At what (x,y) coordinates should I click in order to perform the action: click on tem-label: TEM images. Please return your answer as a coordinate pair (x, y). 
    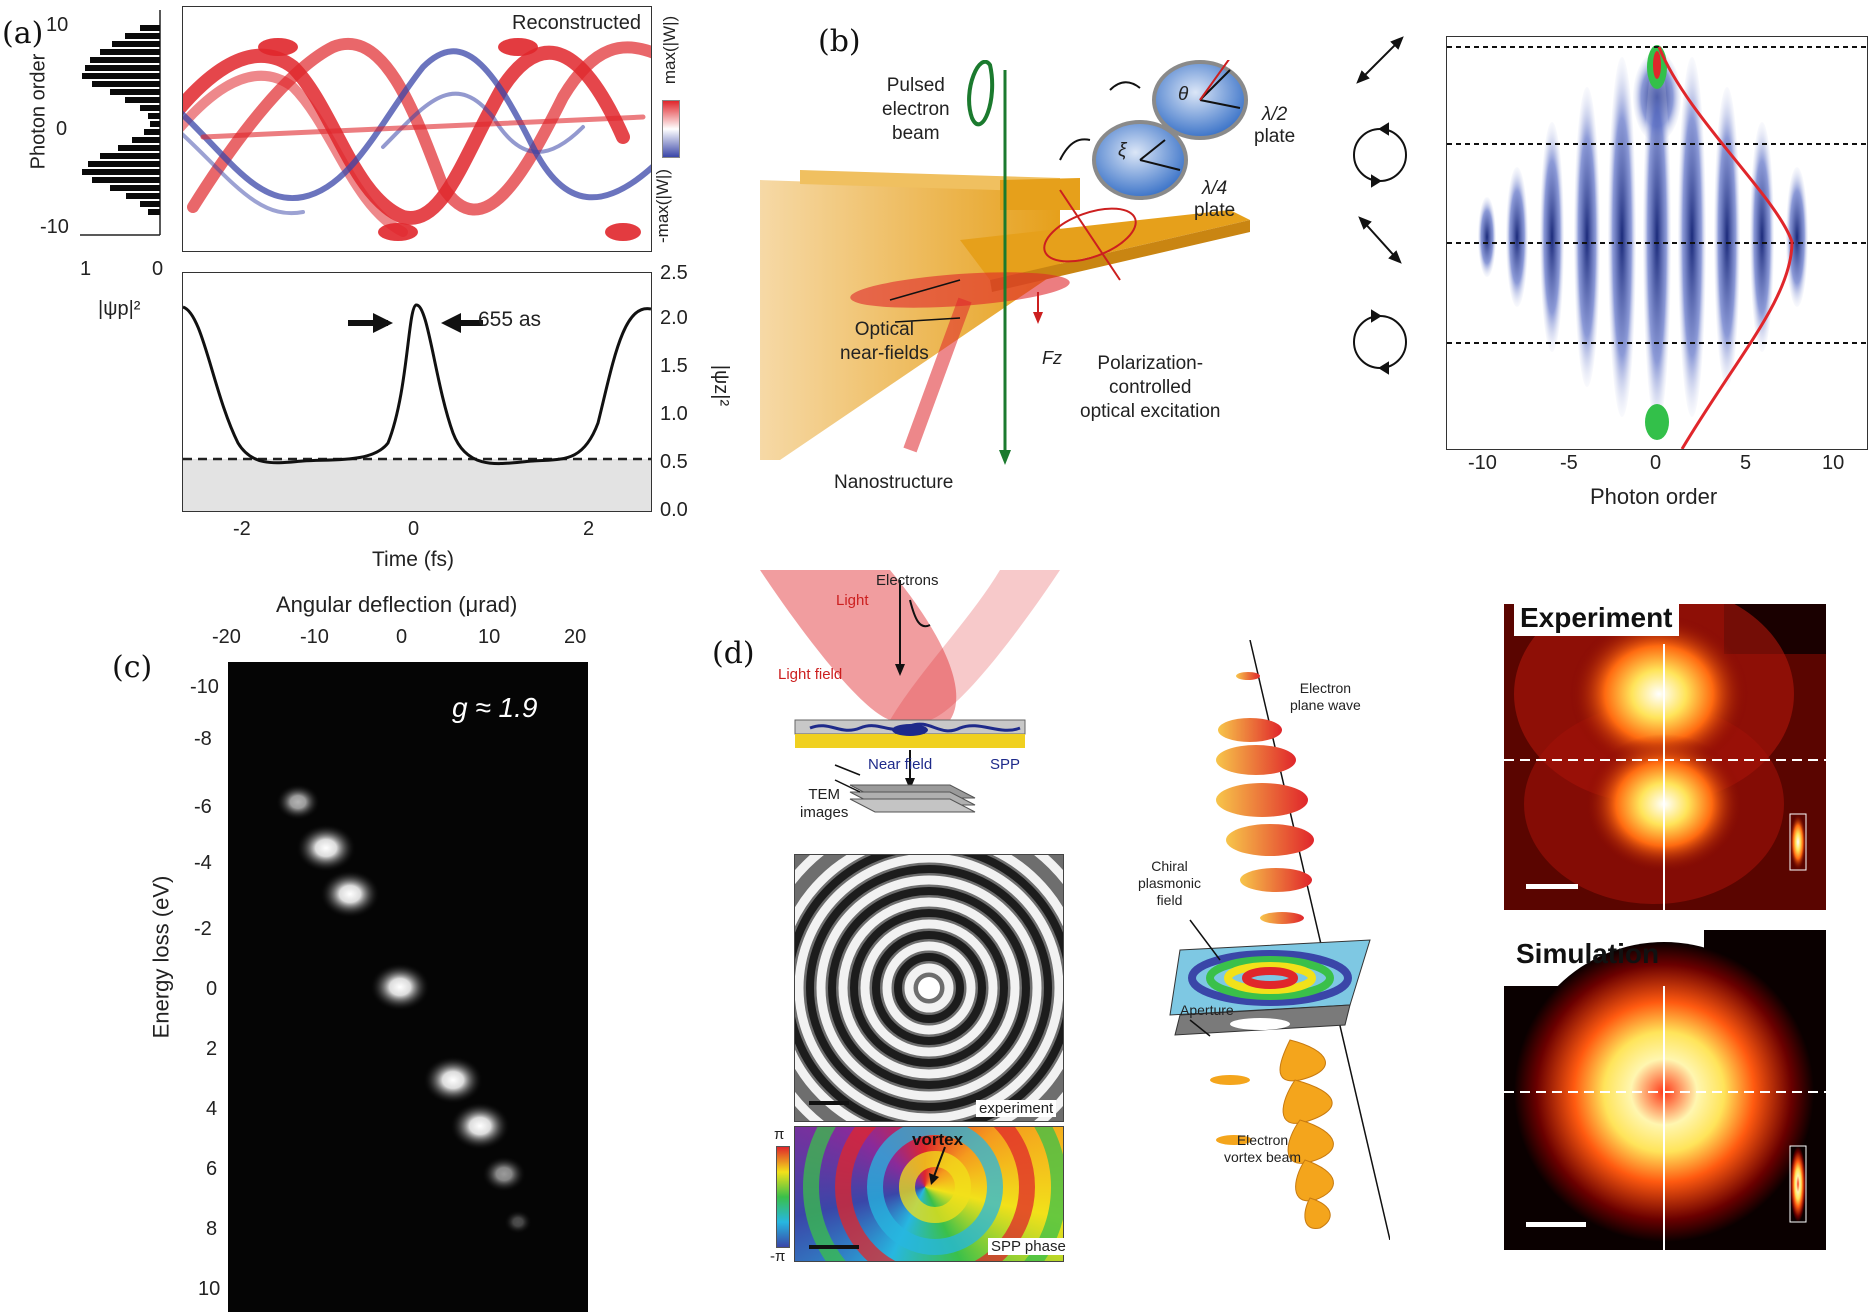
    Looking at the image, I should click on (824, 804).